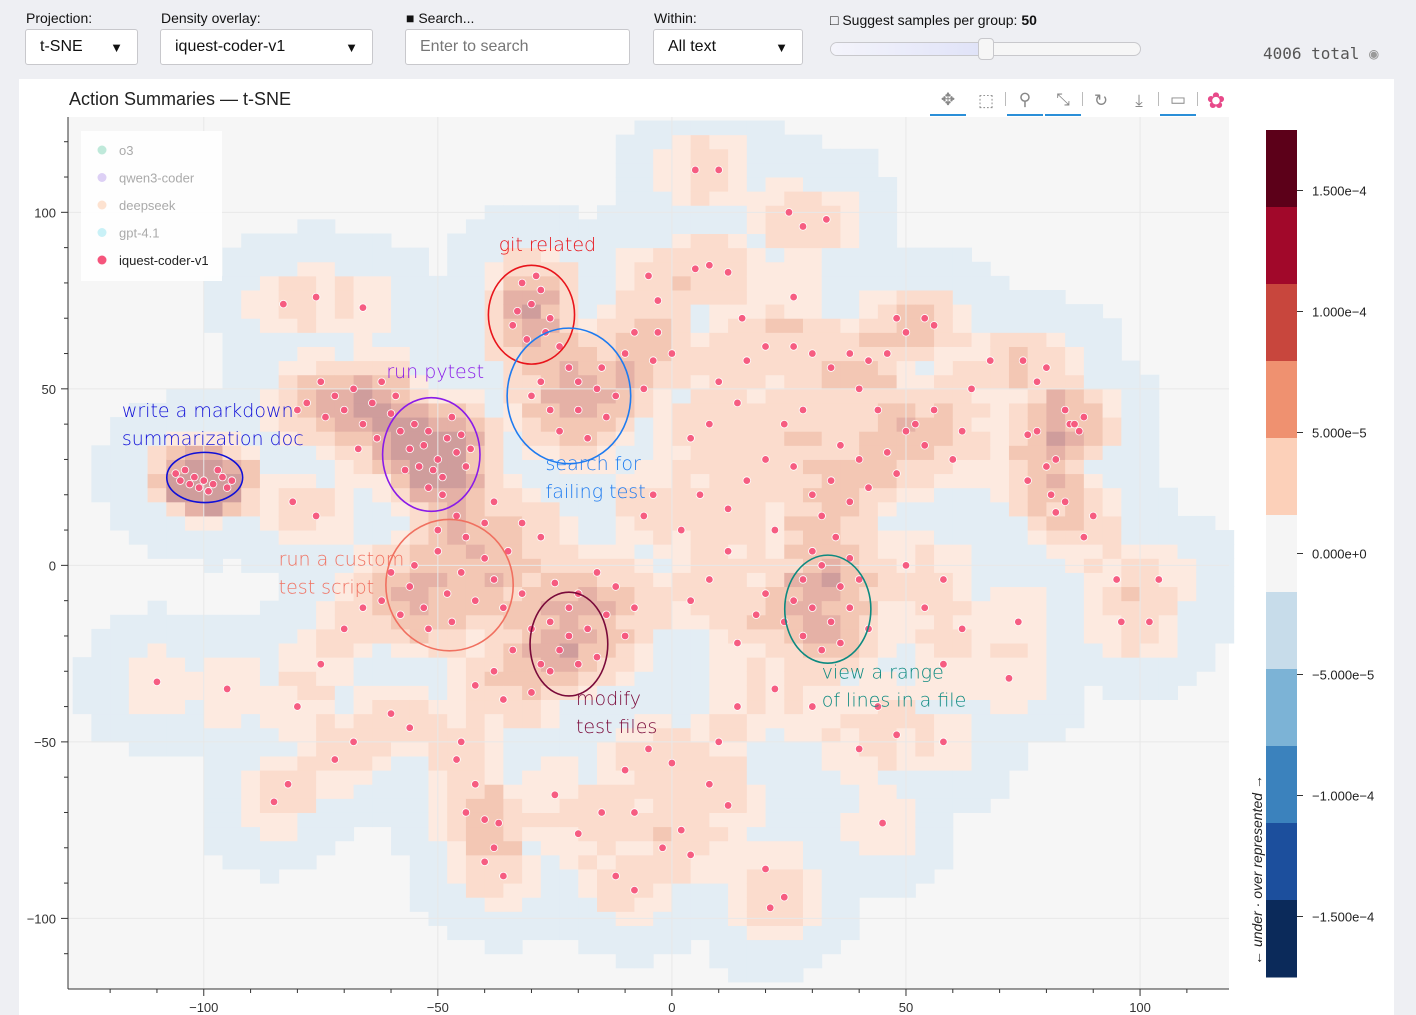 This screenshot has height=1015, width=1416. Describe the element at coordinates (1101, 100) in the screenshot. I see `reset-icon: ↻` at that location.